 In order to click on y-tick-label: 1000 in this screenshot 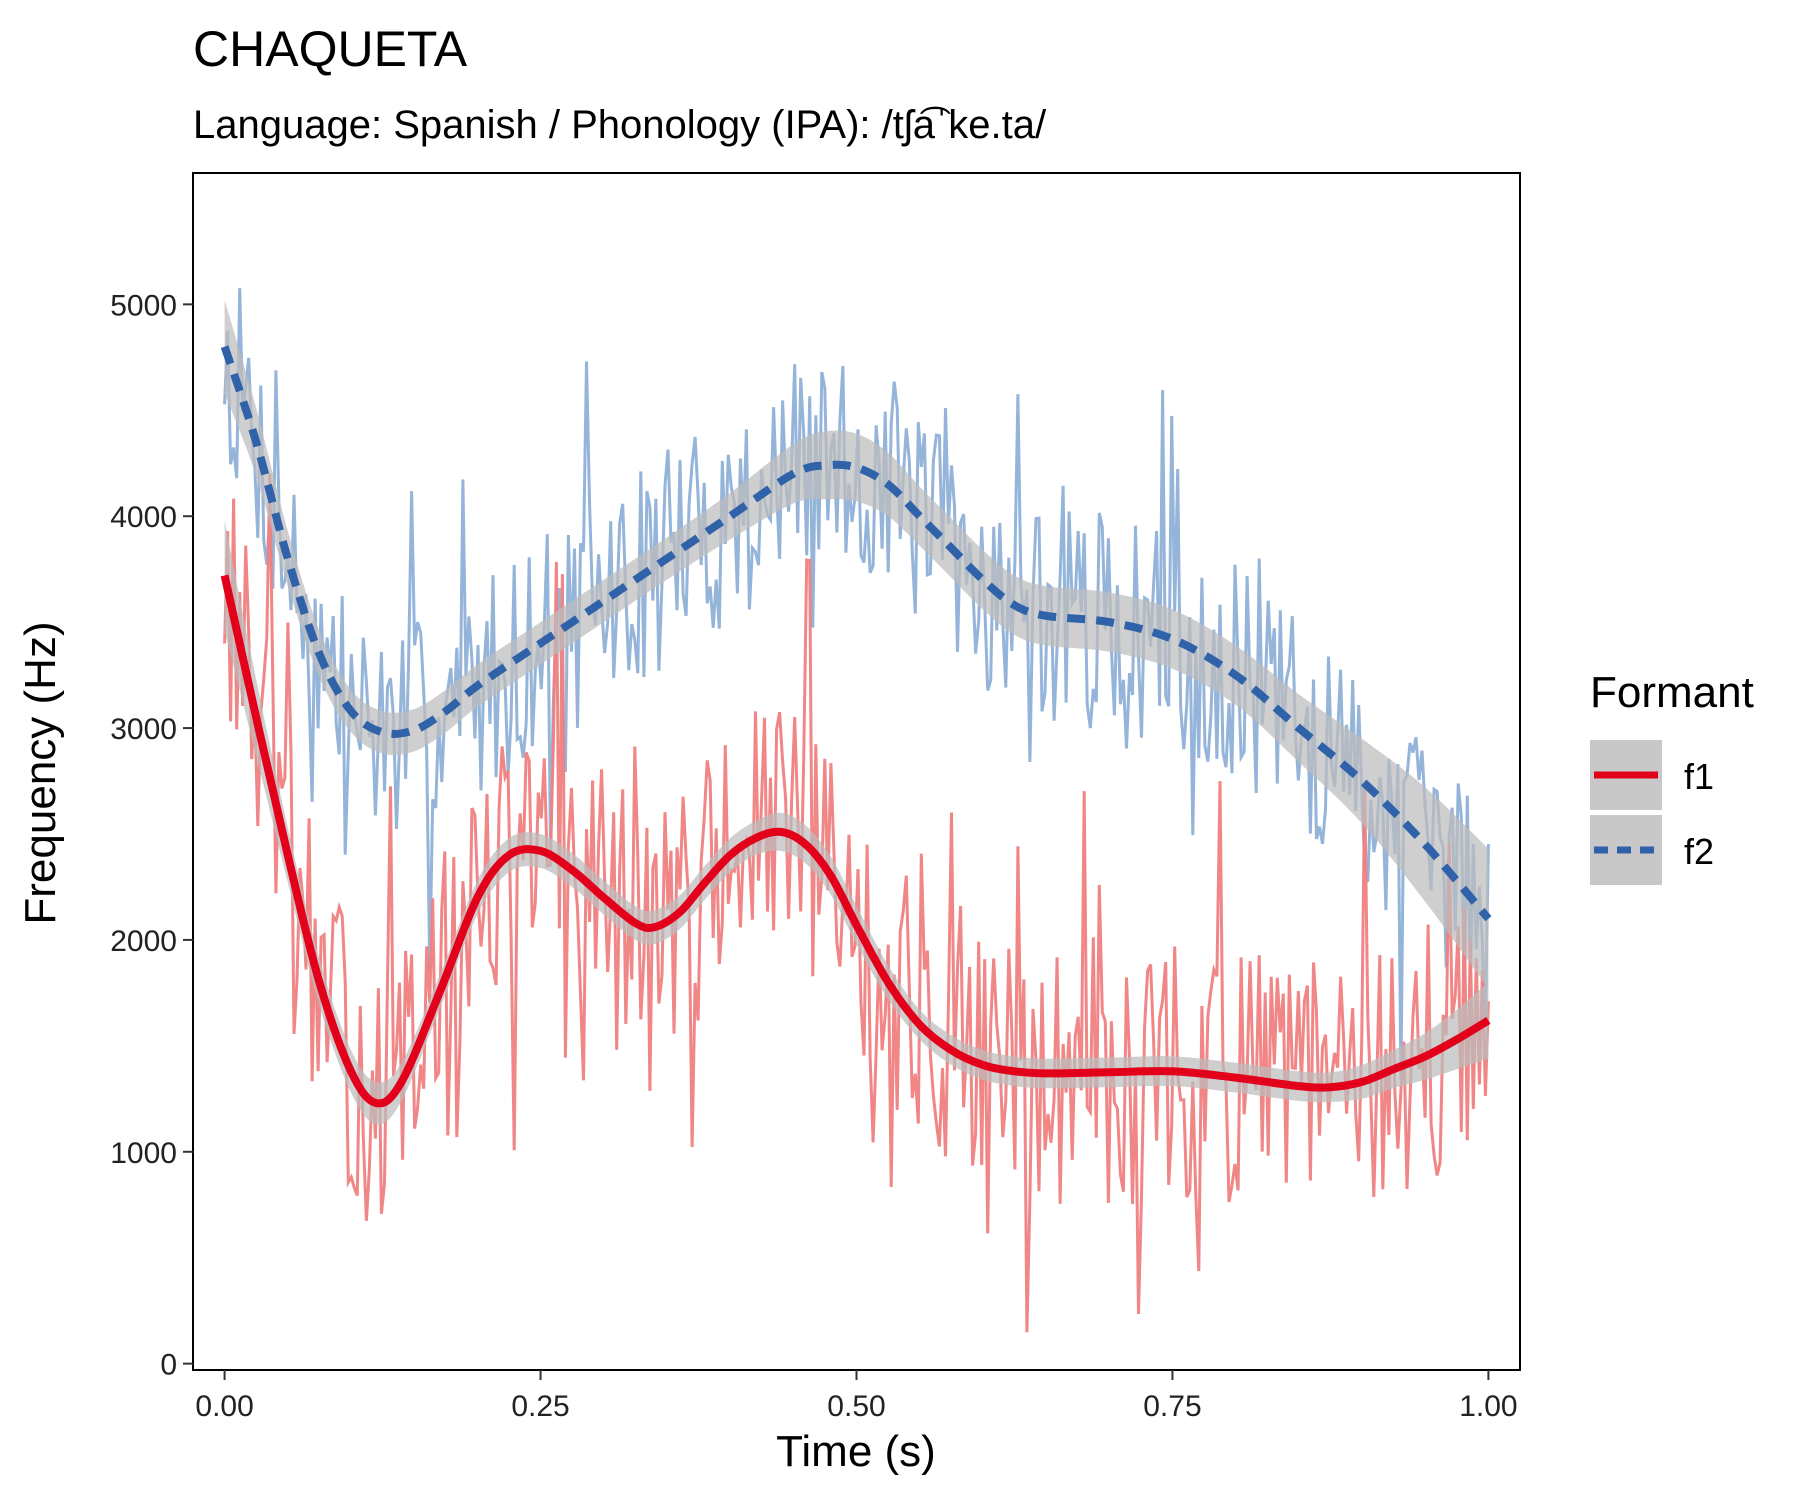, I will do `click(143, 1153)`.